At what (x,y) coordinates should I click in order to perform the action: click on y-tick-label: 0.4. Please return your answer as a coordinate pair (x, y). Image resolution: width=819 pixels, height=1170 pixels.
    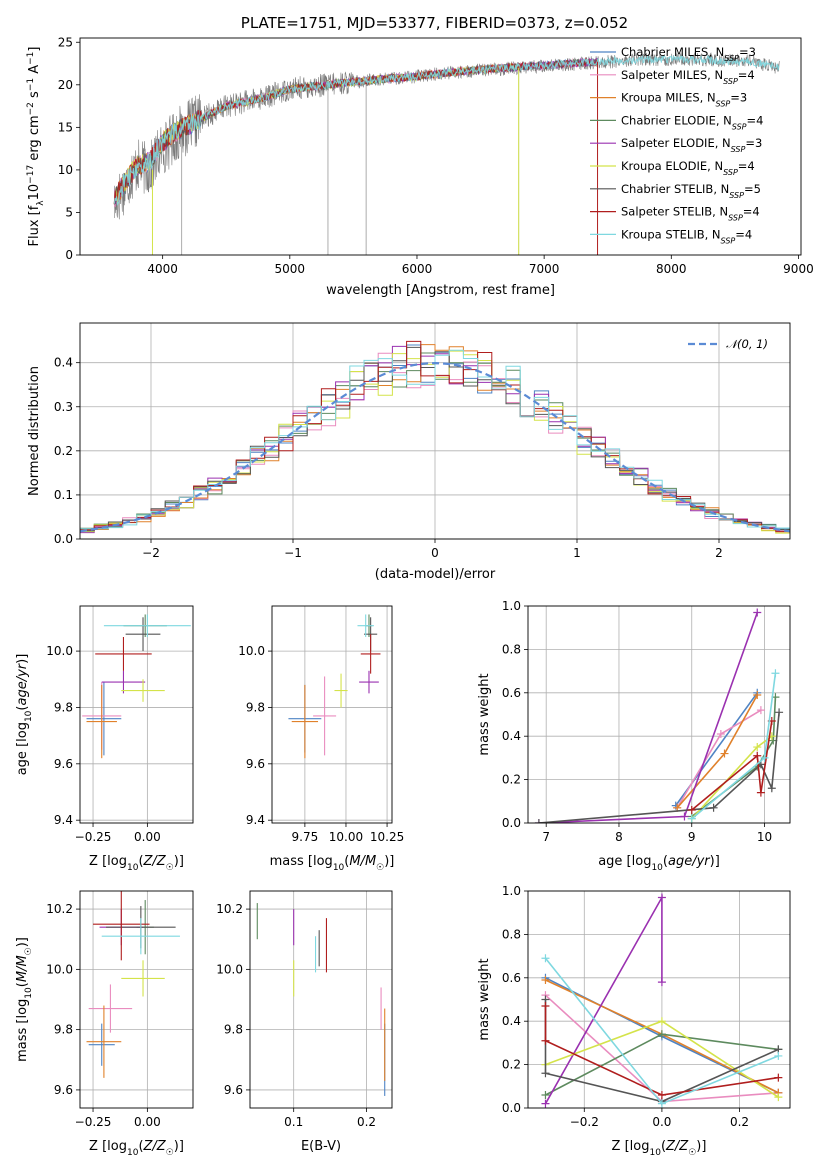
    Looking at the image, I should click on (511, 1021).